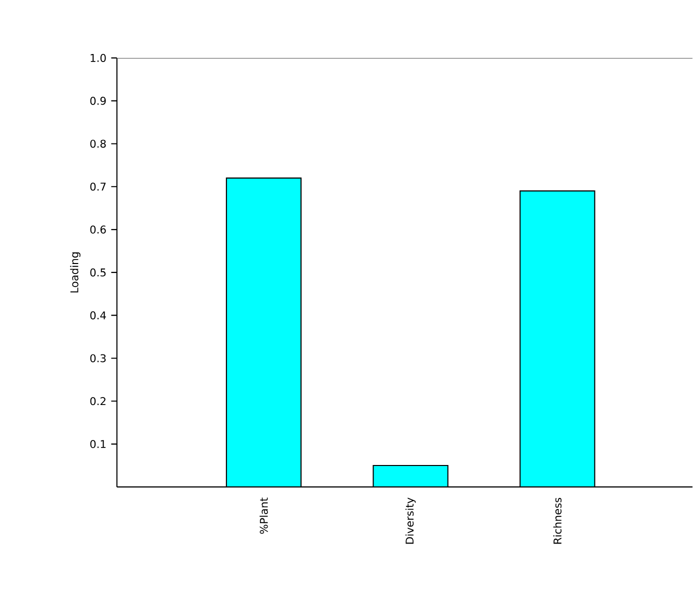  What do you see at coordinates (98, 358) in the screenshot?
I see `y-tick-label: 0.3` at bounding box center [98, 358].